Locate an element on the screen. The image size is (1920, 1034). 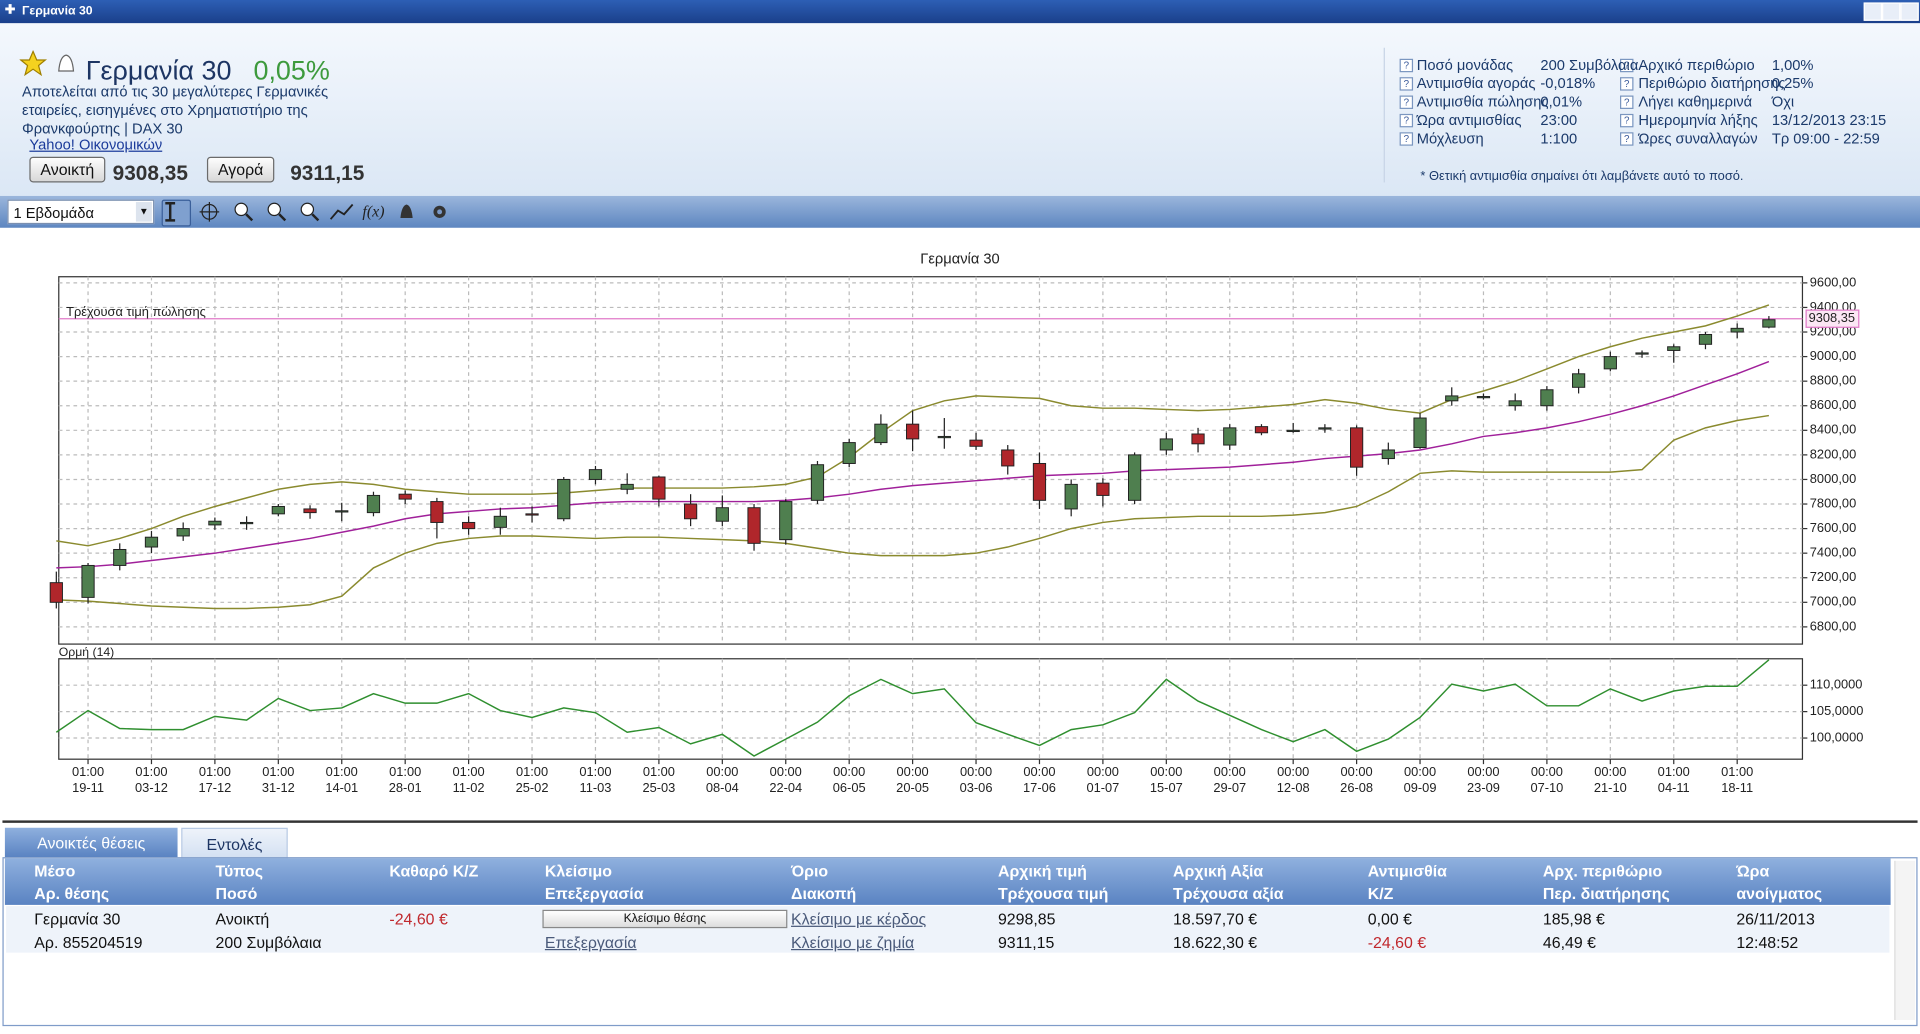
minimize-button is located at coordinates (1873, 11).